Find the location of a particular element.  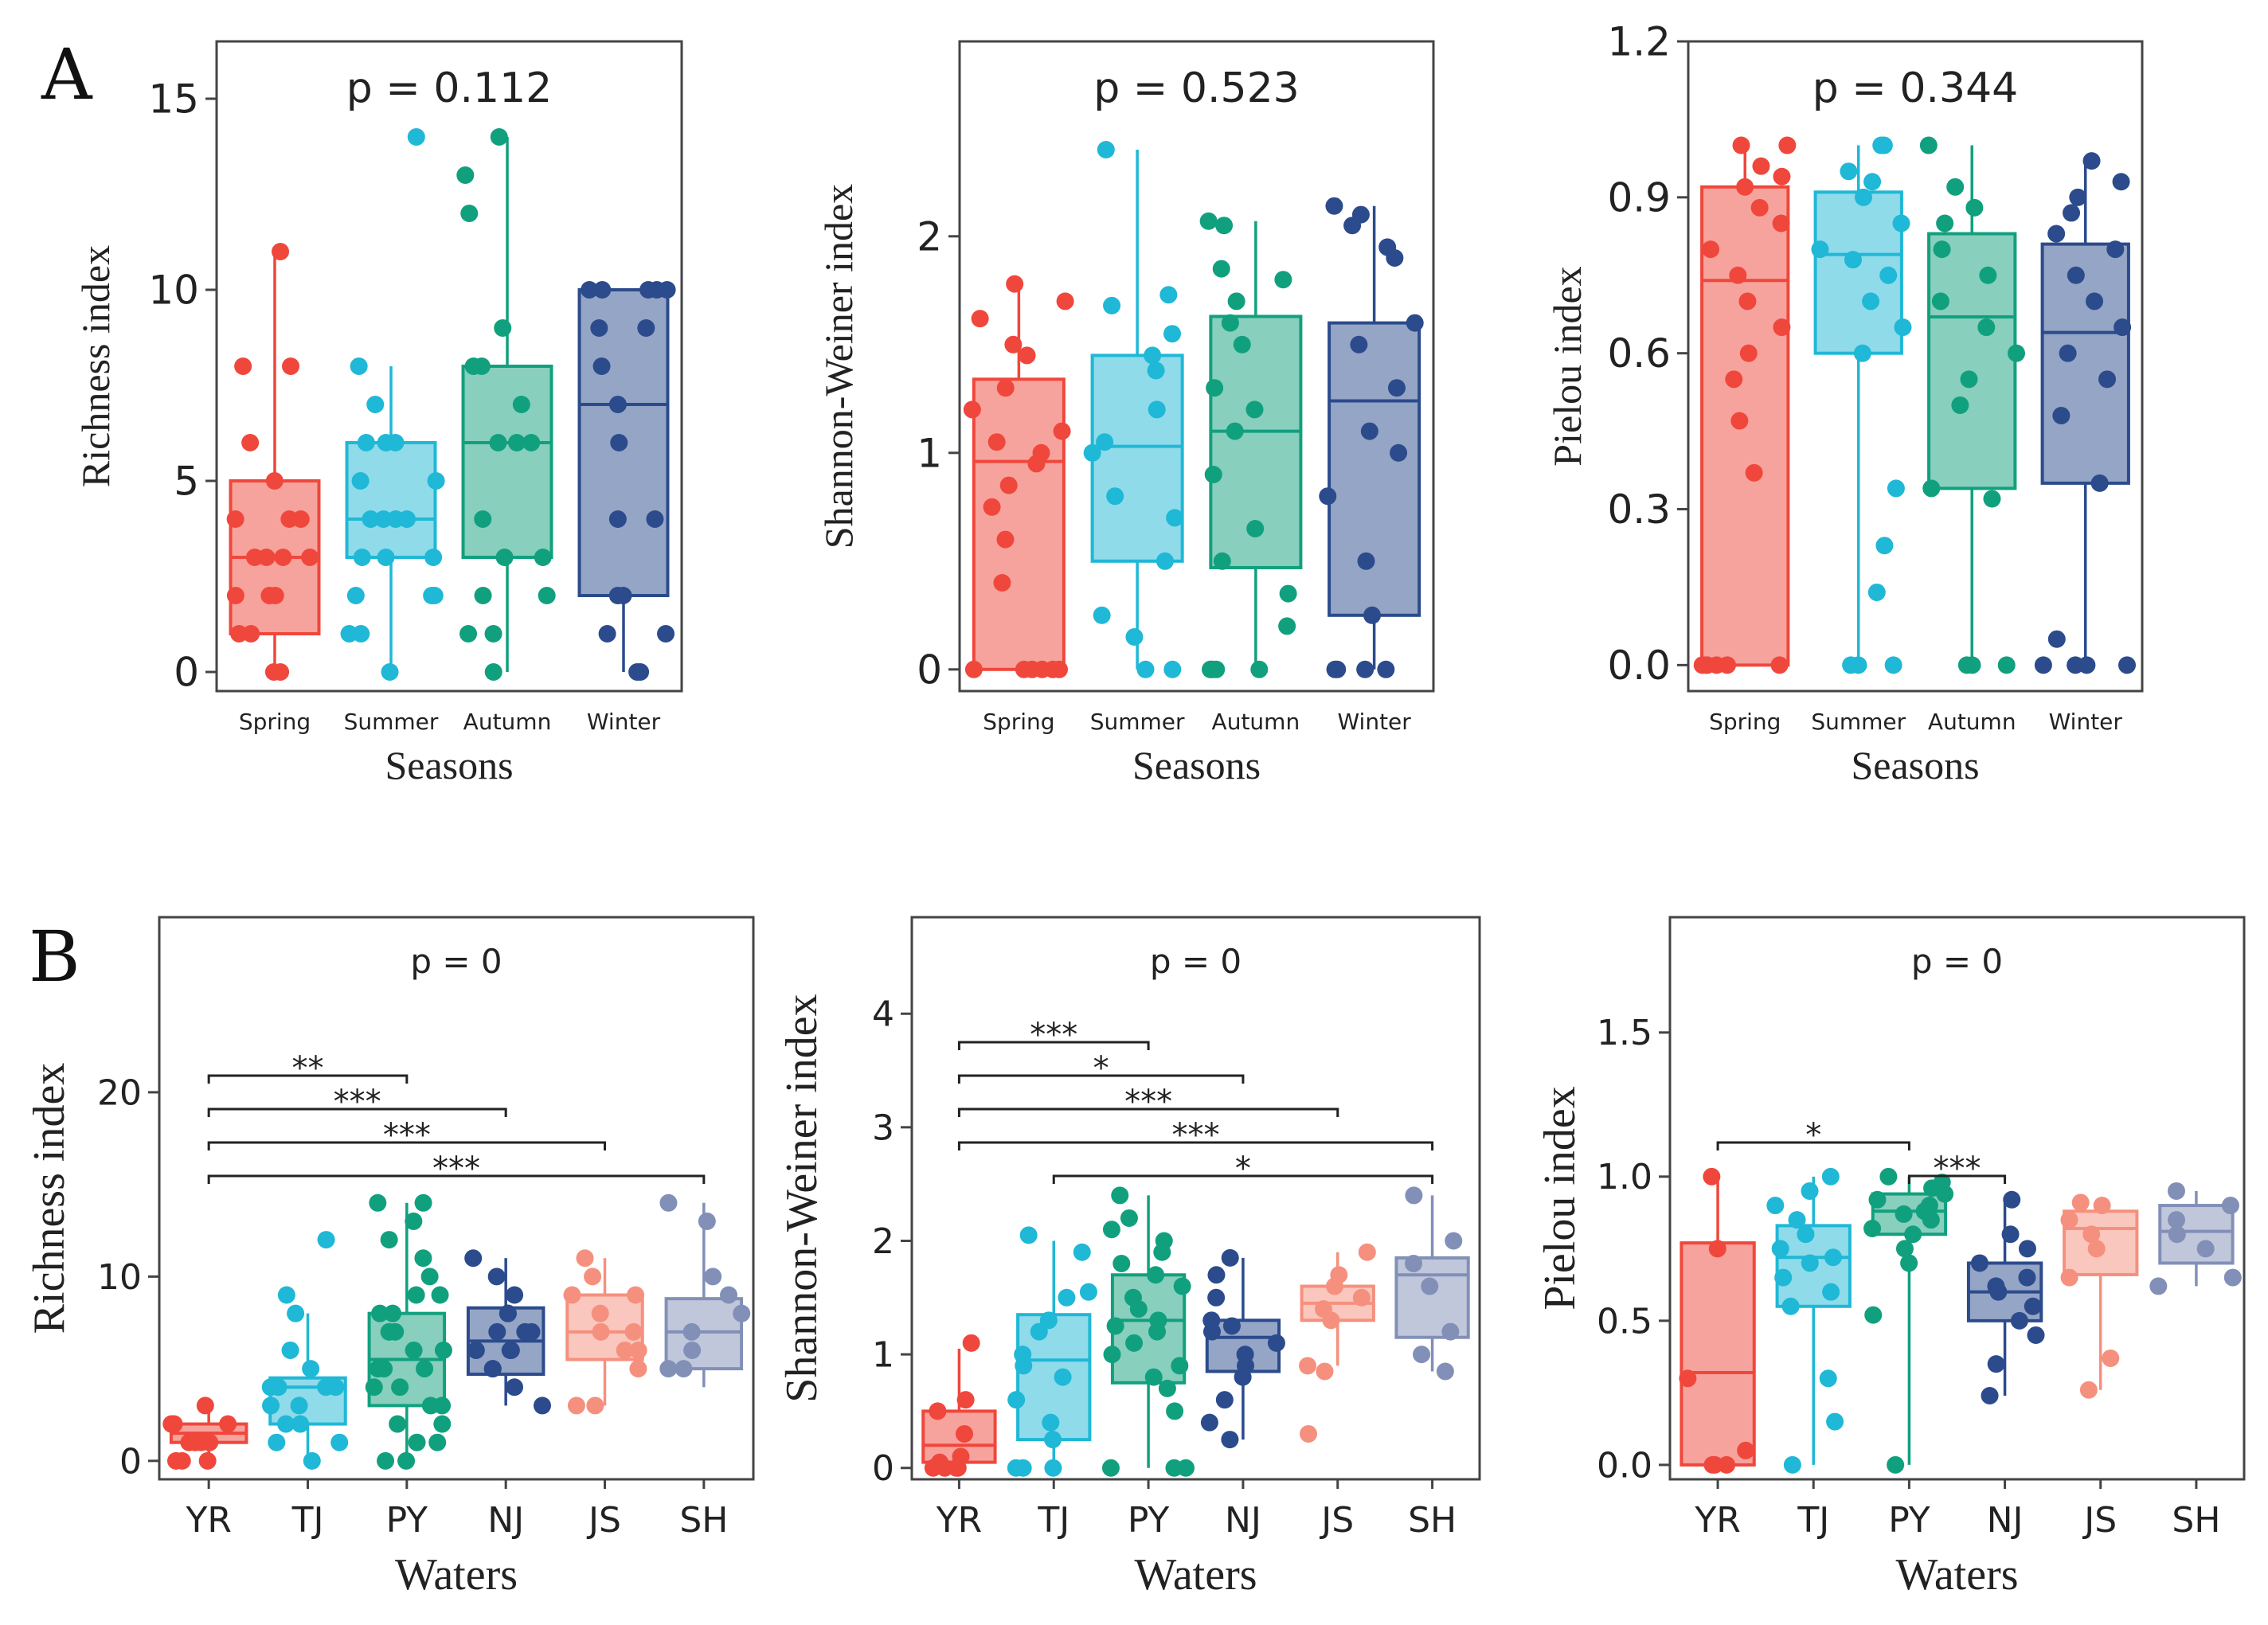

x-tick-label: JS is located at coordinates (1336, 1521).